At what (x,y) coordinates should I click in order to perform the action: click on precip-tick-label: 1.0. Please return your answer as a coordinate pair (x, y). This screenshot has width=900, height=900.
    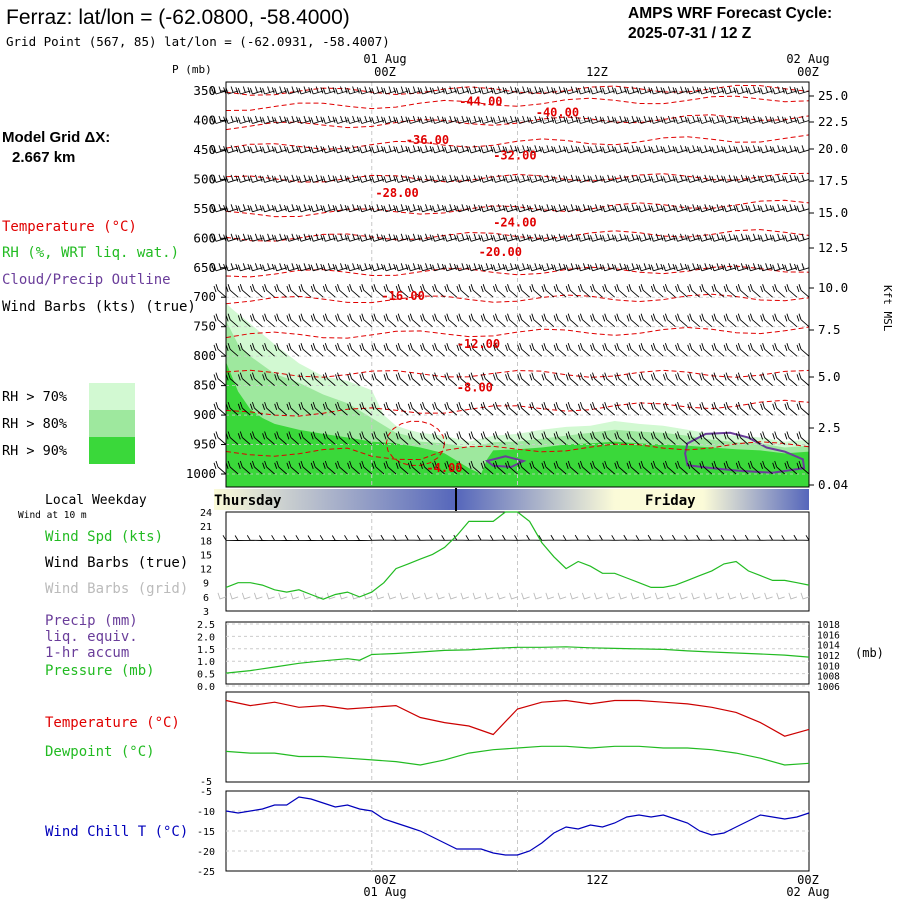
    Looking at the image, I should click on (206, 662).